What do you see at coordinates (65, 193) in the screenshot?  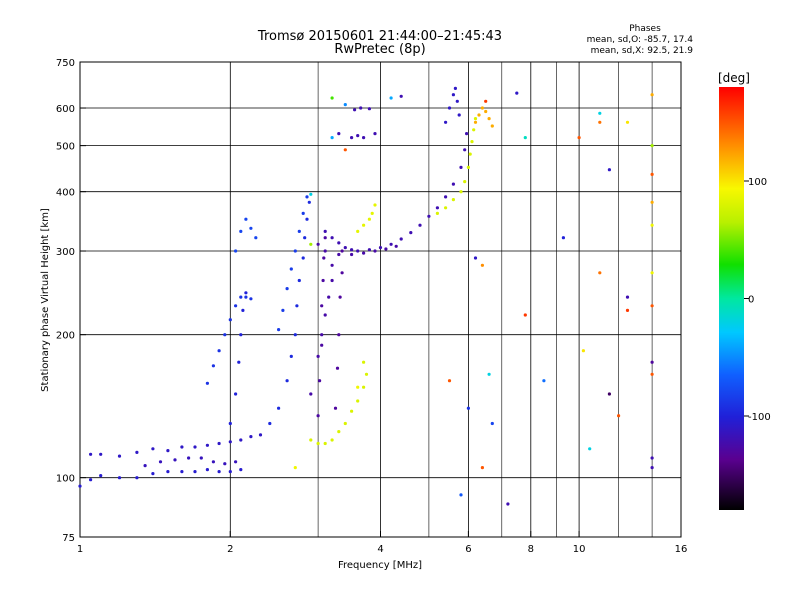 I see `y-tick-label: 400` at bounding box center [65, 193].